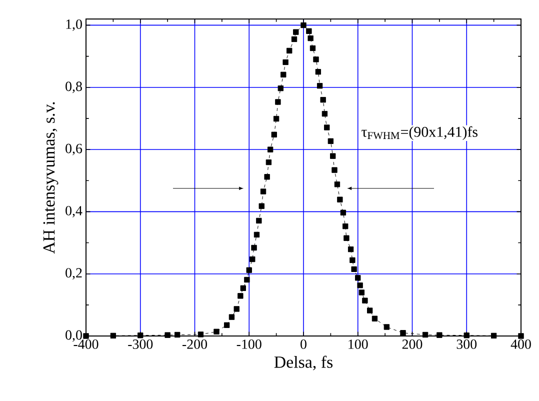 This screenshot has width=539, height=401. I want to click on x-tick-label: 0, so click(303, 344).